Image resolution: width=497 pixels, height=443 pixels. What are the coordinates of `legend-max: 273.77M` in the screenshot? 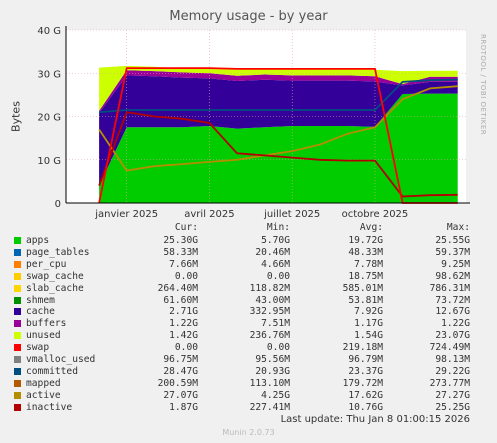 It's located at (449, 383).